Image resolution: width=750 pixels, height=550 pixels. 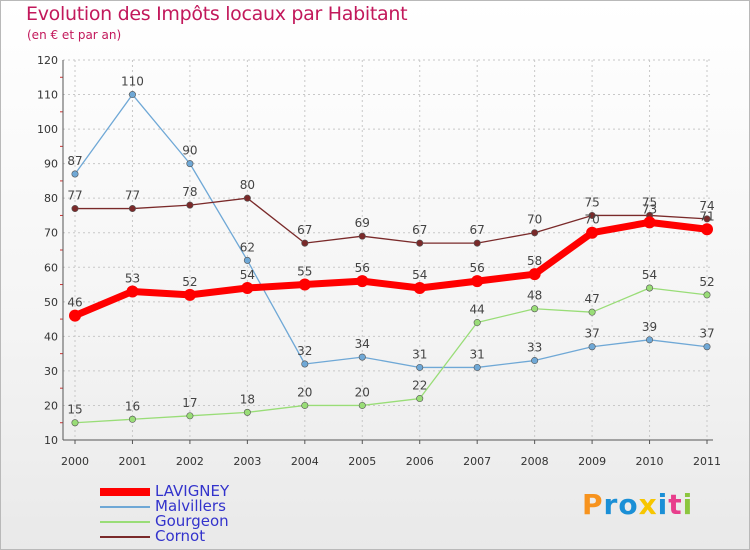 I want to click on data-label-lavigney: 55, so click(x=304, y=272).